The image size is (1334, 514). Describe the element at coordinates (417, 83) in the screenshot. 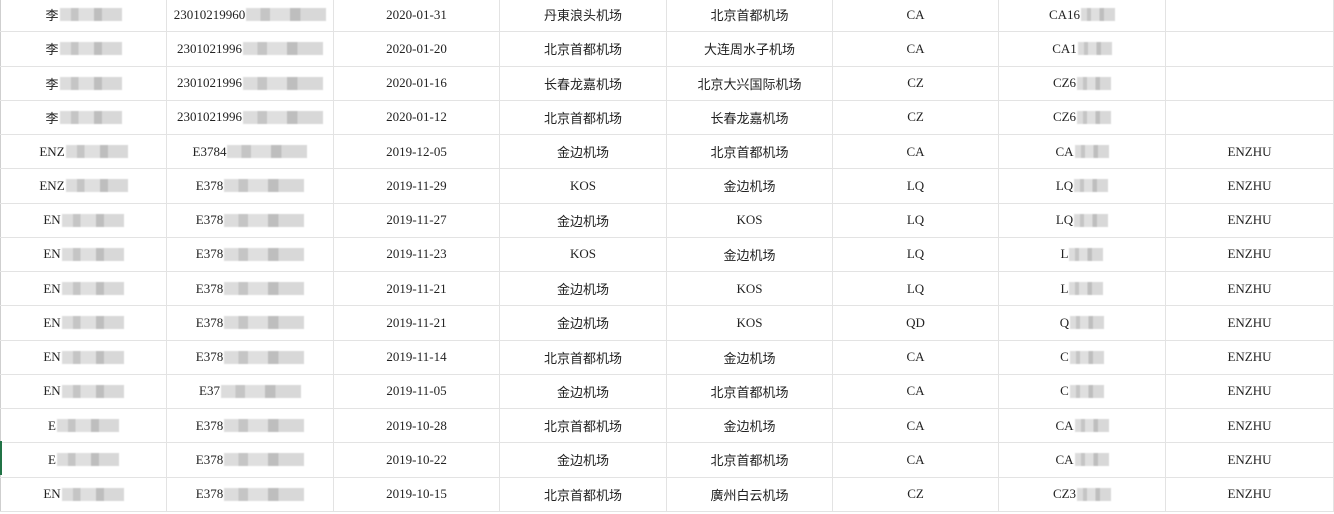

I see `cell-flight-date: 2020-01-16` at that location.